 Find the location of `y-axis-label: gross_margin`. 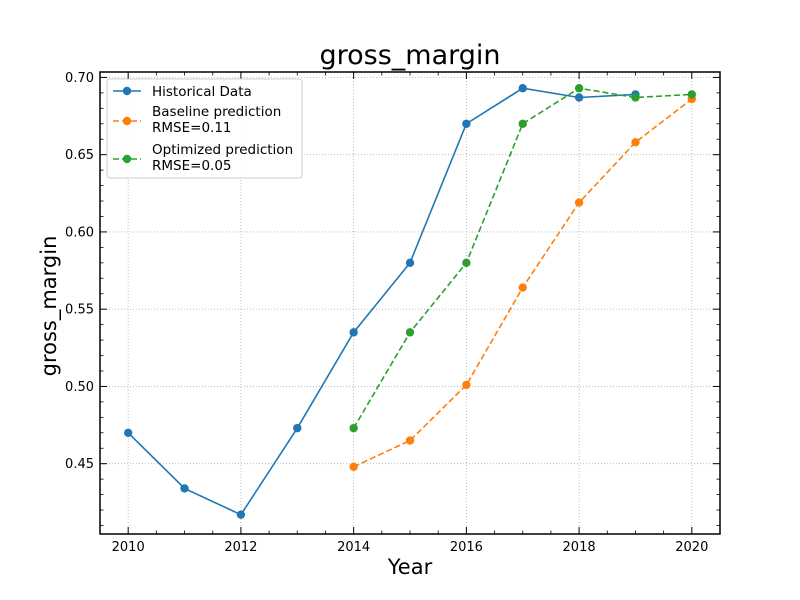

y-axis-label: gross_margin is located at coordinates (49, 306).